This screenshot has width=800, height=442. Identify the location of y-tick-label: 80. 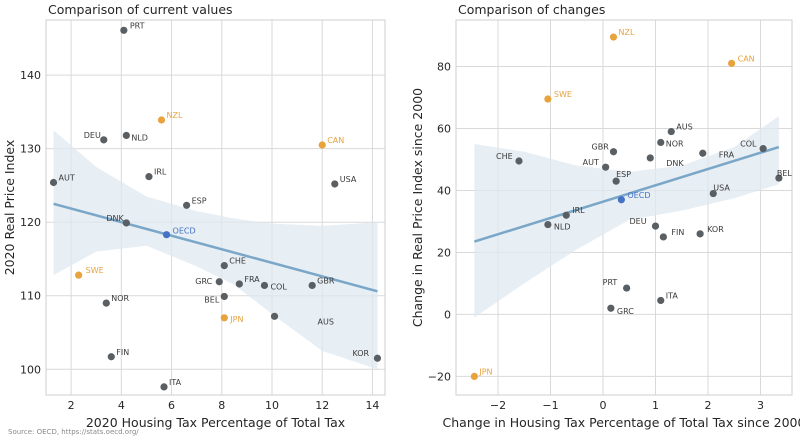
(444, 66).